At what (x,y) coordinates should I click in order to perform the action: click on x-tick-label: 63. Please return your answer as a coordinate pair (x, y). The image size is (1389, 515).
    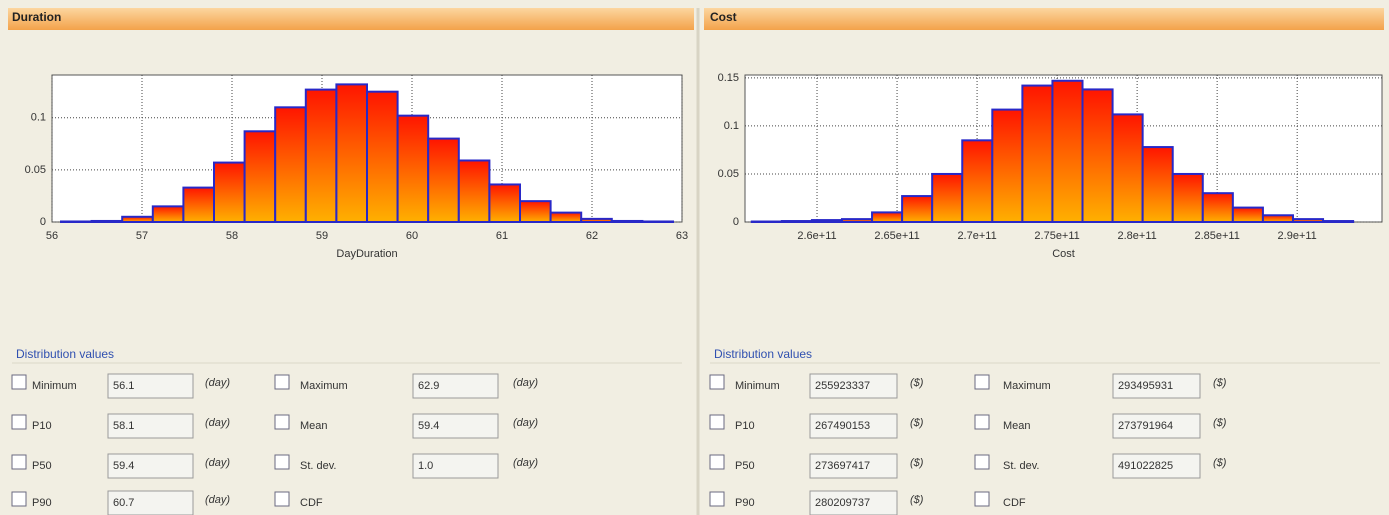
    Looking at the image, I should click on (682, 236).